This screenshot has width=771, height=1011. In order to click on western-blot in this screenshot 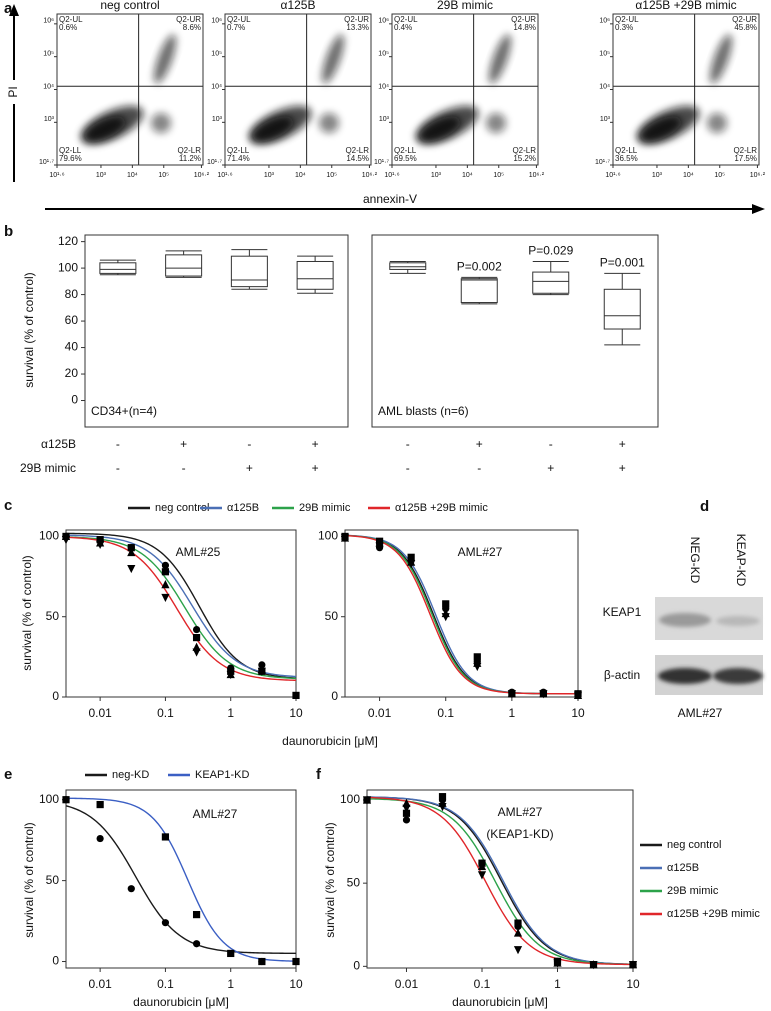, I will do `click(709, 646)`.